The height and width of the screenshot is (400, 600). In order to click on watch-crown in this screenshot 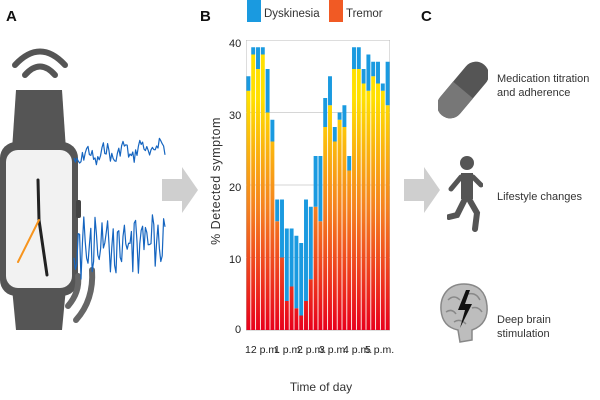, I will do `click(78, 209)`.